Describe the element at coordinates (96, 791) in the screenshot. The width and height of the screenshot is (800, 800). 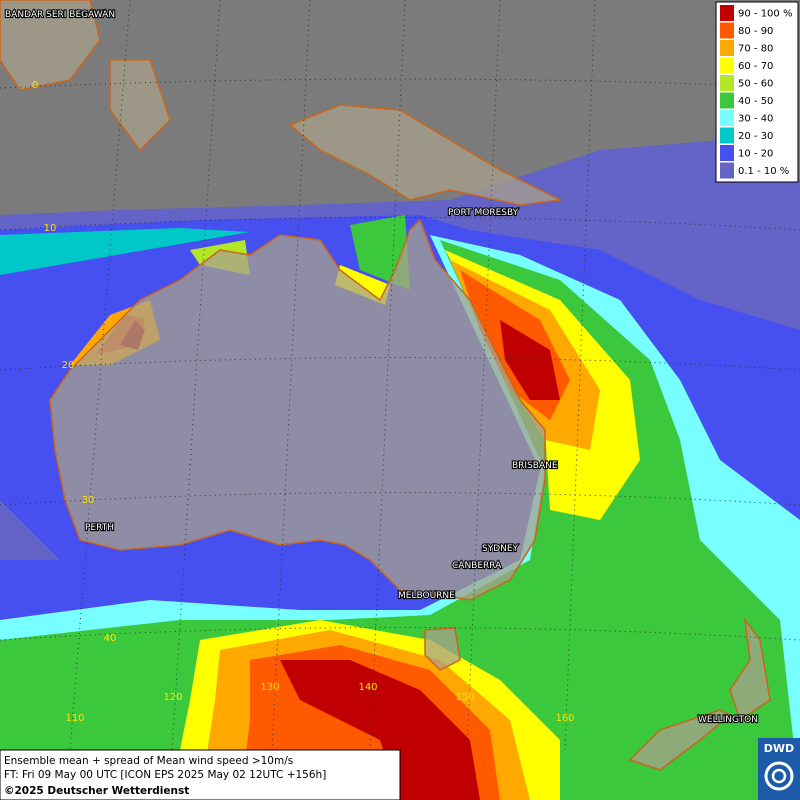
I see `caption-line: ©2025 Deutscher Wetterdienst` at that location.